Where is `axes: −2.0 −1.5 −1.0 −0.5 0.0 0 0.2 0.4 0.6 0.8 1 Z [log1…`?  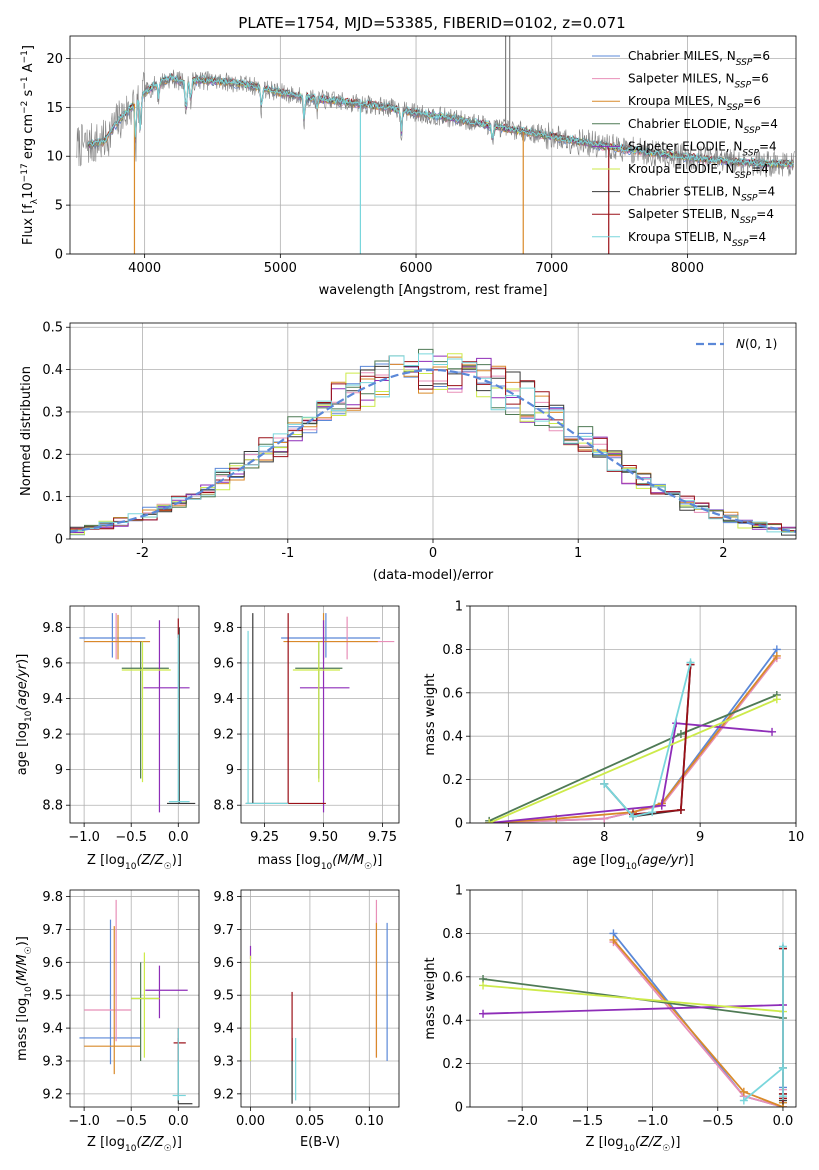 axes: −2.0 −1.5 −1.0 −0.5 0.0 0 0.2 0.4 0.6 0.8 1 Z [log1… is located at coordinates (610, 1019).